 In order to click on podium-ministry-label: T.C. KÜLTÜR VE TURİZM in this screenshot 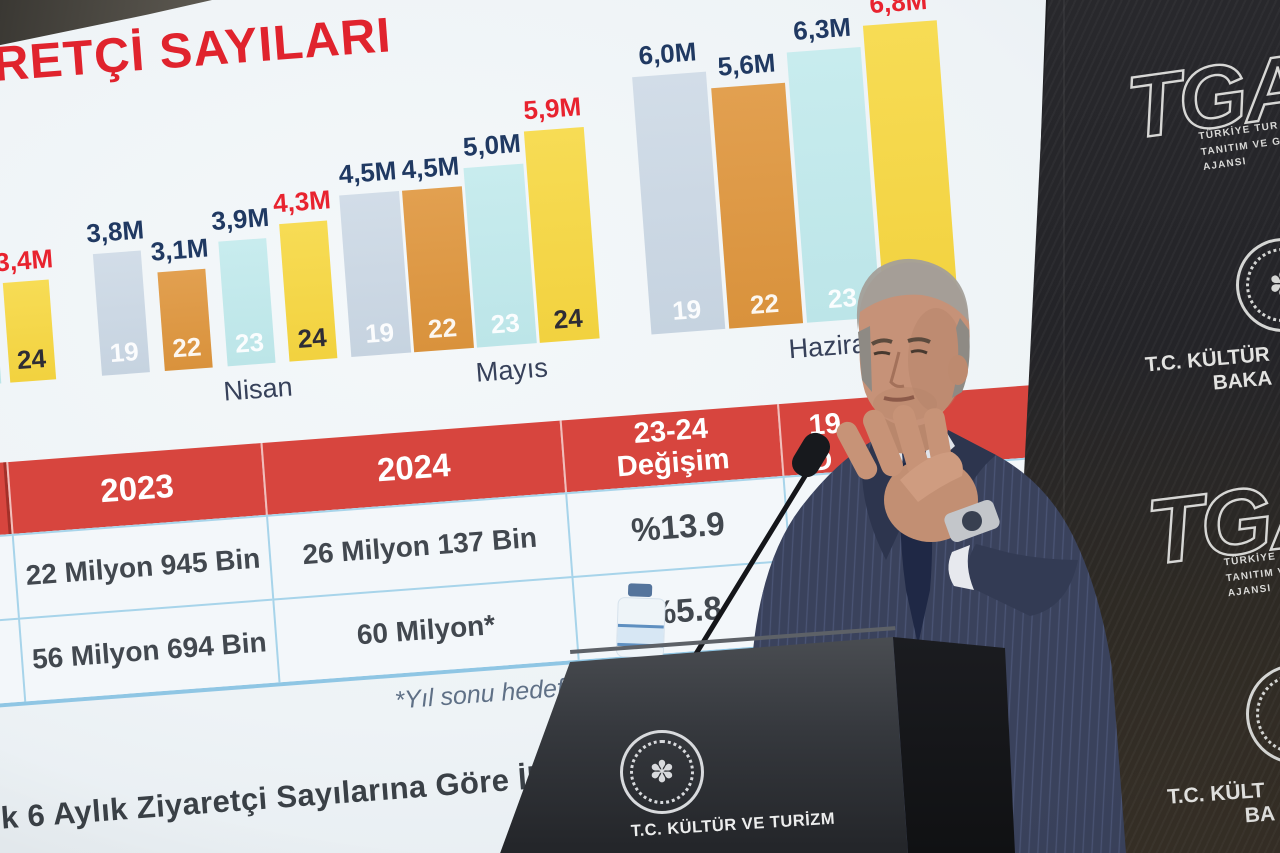, I will do `click(733, 825)`.